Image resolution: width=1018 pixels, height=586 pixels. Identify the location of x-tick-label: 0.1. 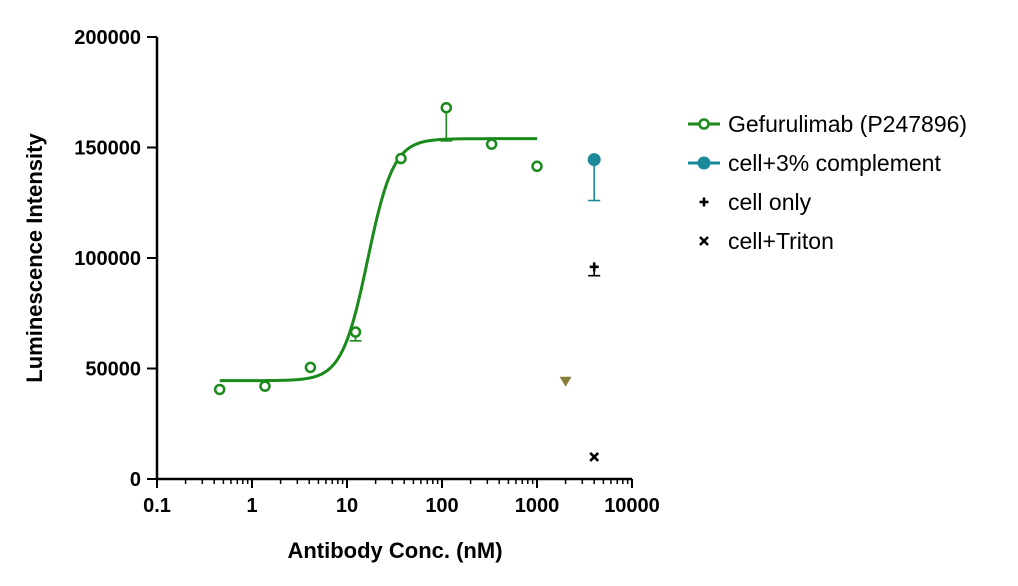
(157, 506).